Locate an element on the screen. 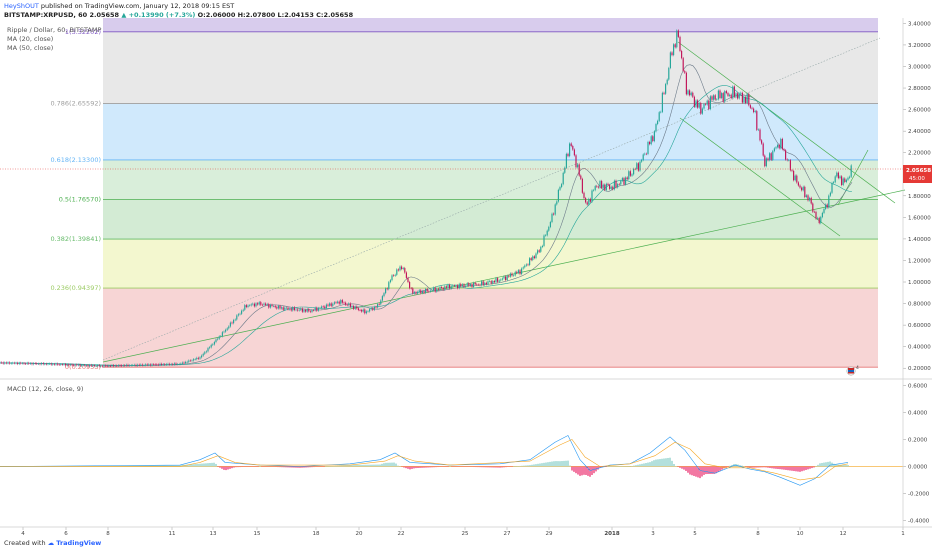 This screenshot has height=550, width=932. fib-level-label: 0.618(2.13300) is located at coordinates (75, 160).